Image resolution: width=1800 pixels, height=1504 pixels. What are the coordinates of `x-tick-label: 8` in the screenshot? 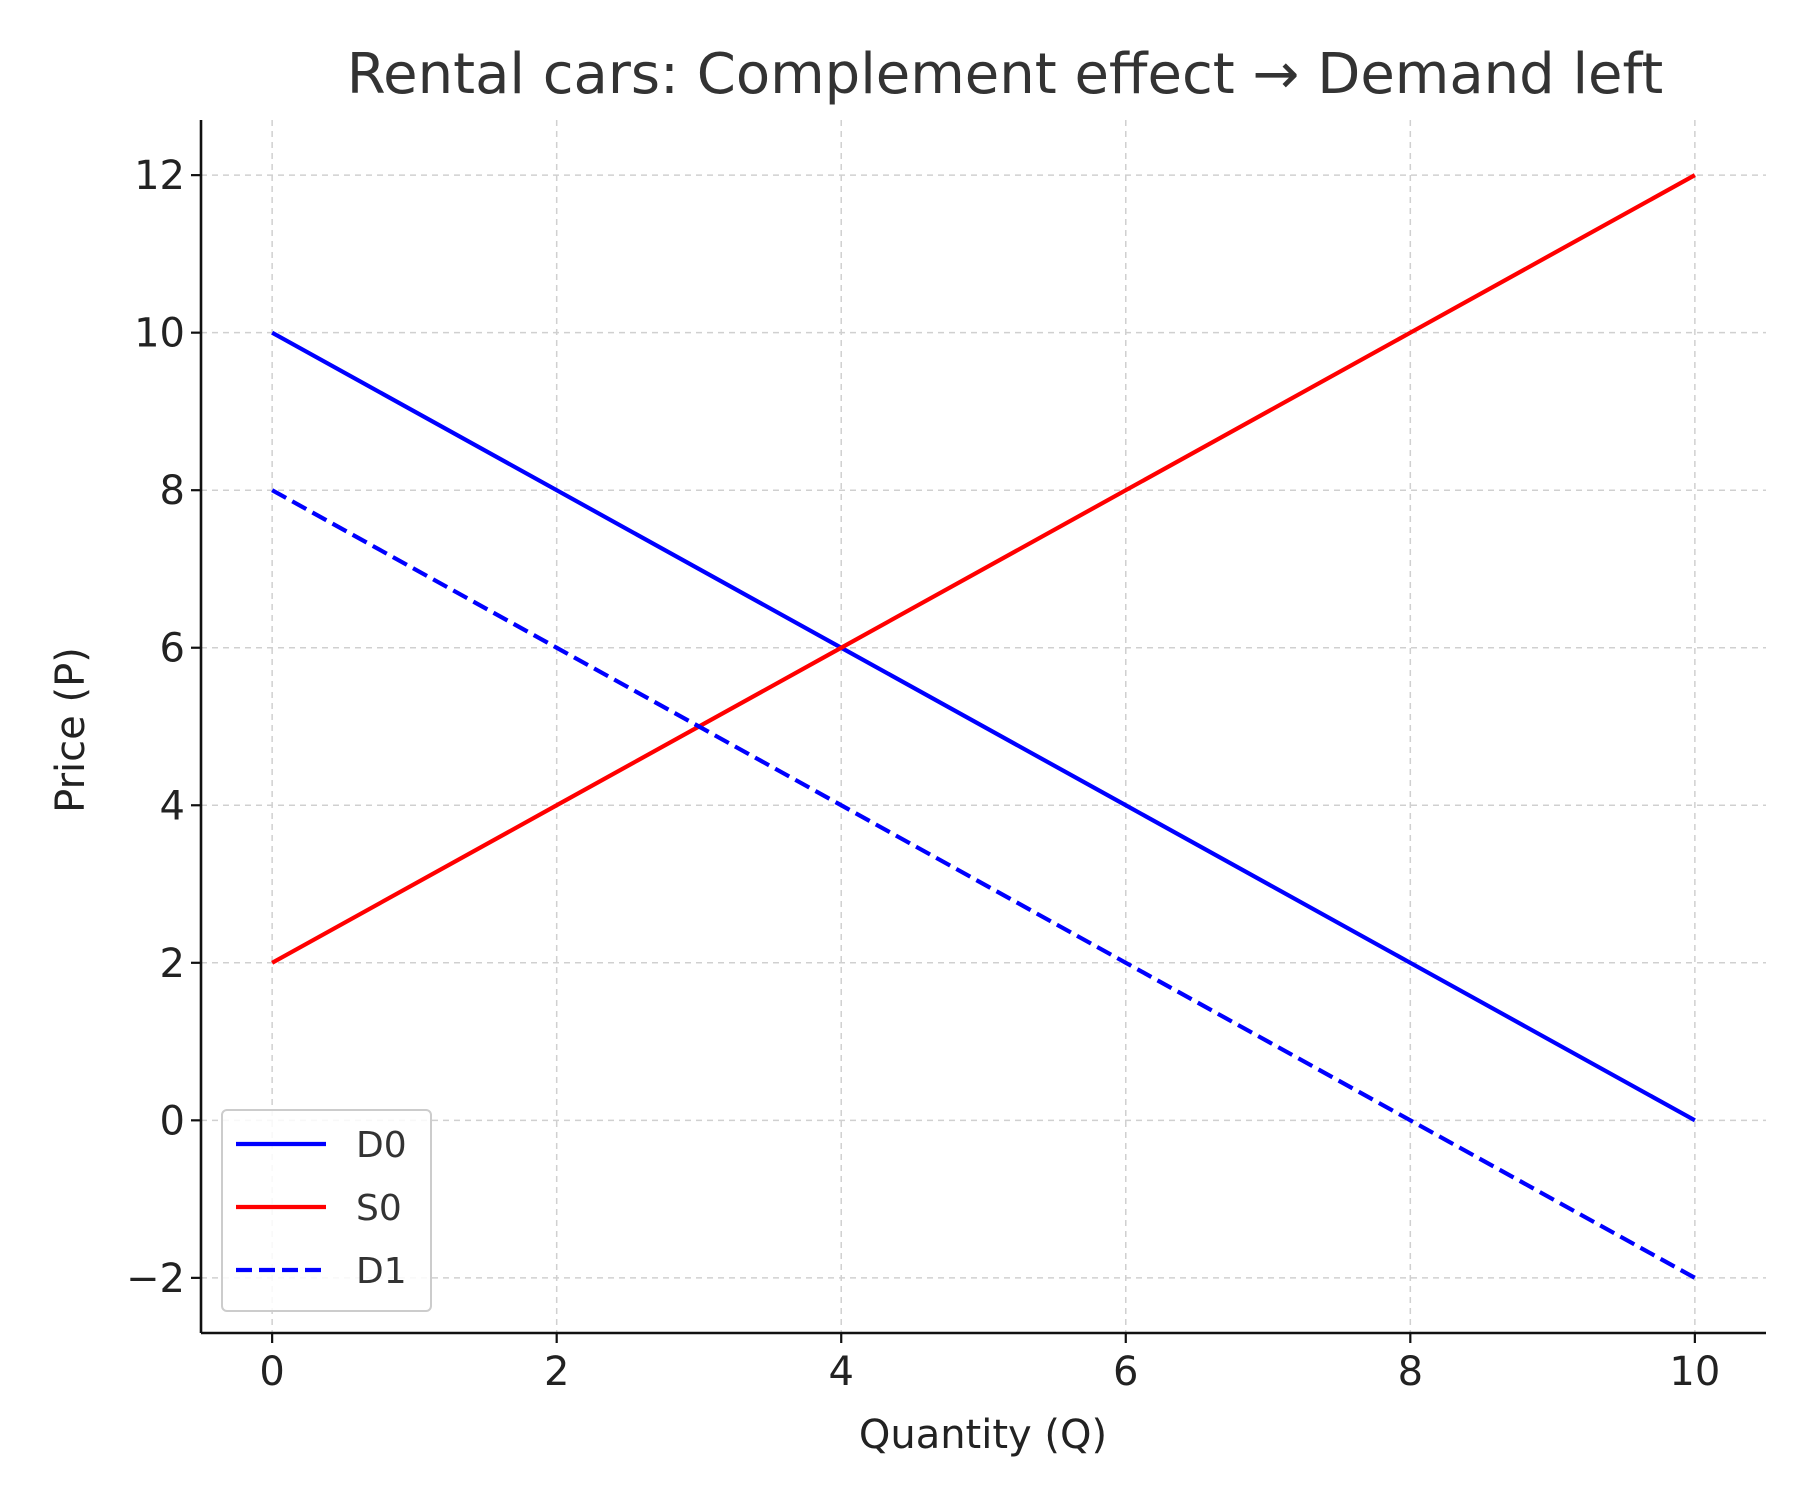 It's located at (1410, 1372).